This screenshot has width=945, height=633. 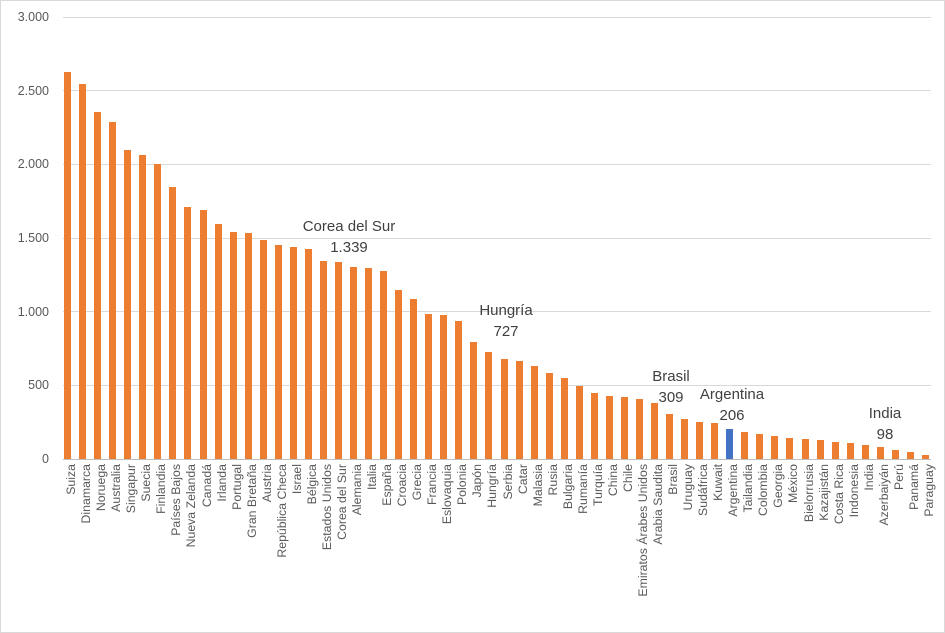 What do you see at coordinates (732, 405) in the screenshot?
I see `annotation-argentina: Argentina 206` at bounding box center [732, 405].